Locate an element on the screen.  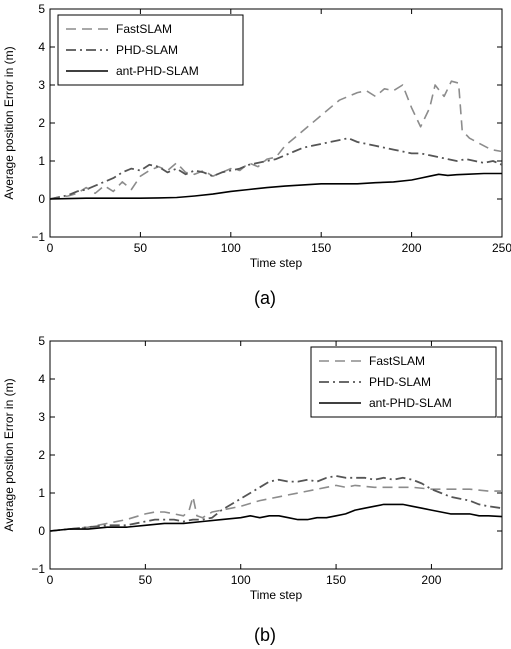
caption-a: (a) is located at coordinates (265, 298).